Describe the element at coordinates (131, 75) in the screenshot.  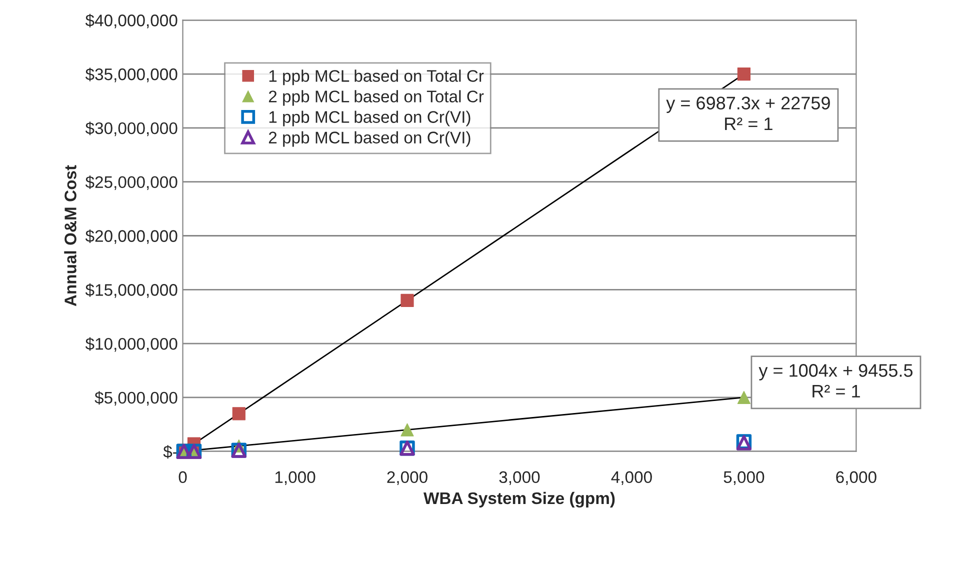
I see `y-tick-label: $35,000,000` at that location.